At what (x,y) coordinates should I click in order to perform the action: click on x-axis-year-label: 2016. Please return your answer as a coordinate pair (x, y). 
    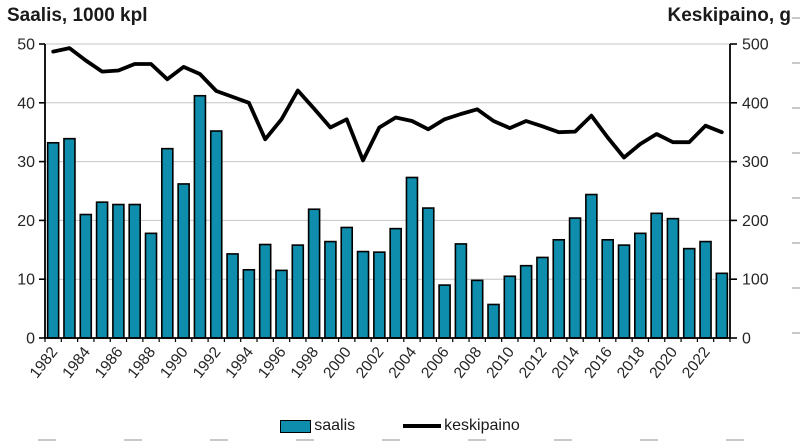
    Looking at the image, I should click on (598, 363).